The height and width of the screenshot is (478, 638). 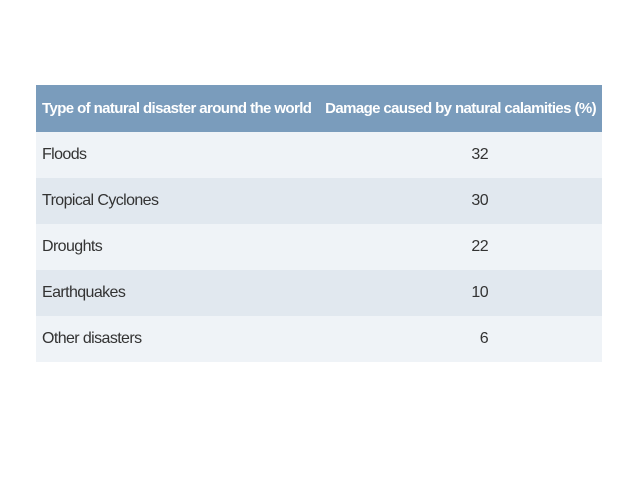 I want to click on label-cell: Tropical Cyclones, so click(x=177, y=201).